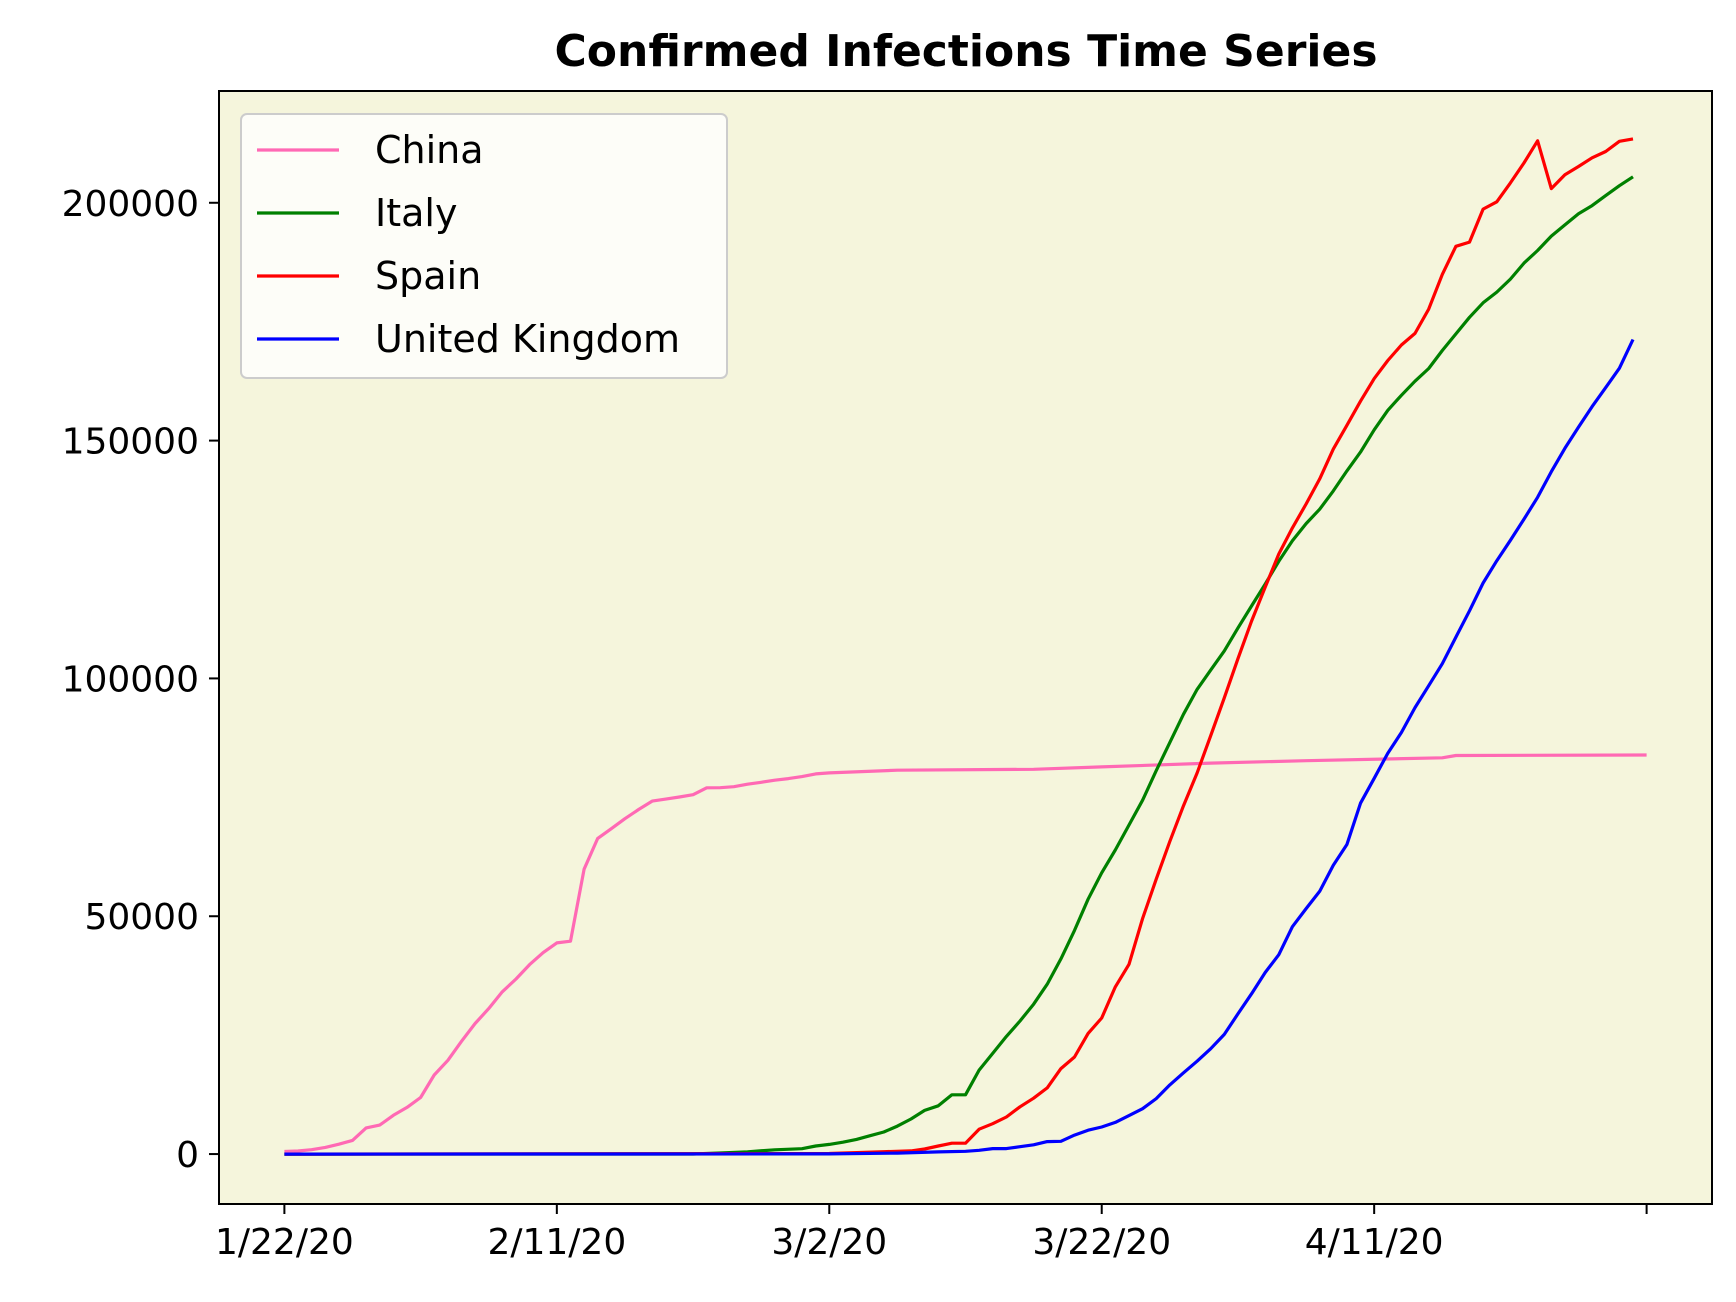  I want to click on y-tick-label: 150000, so click(130, 442).